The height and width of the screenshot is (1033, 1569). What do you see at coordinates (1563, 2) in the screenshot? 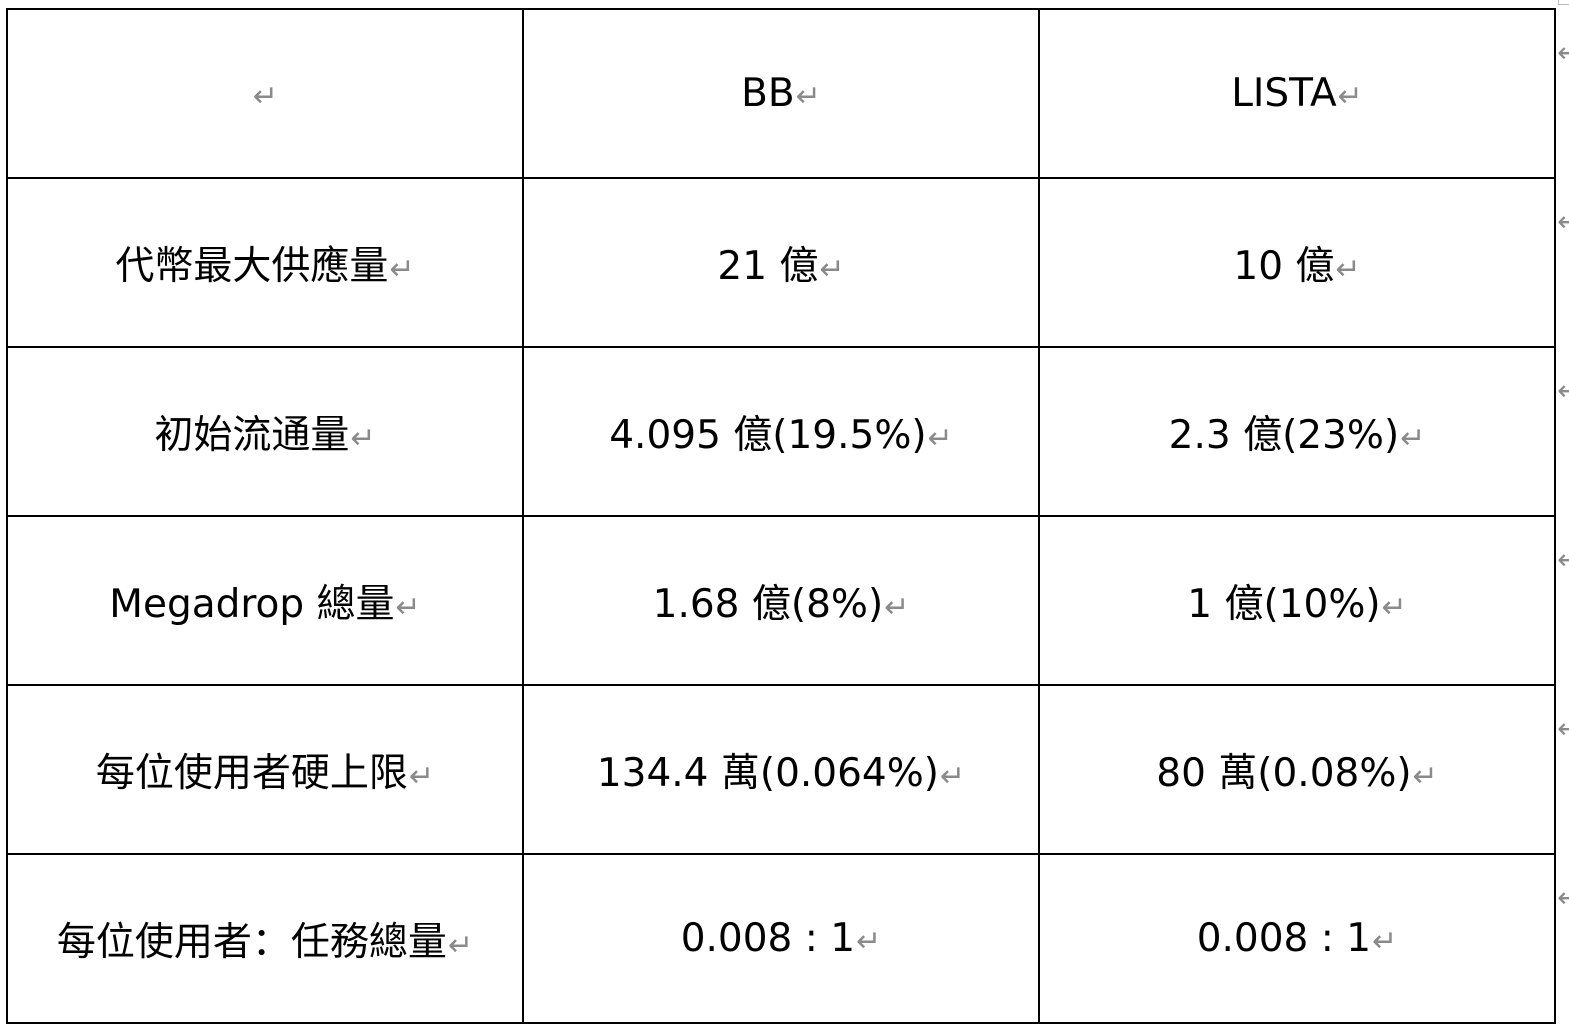
I see `page-margin-corner` at bounding box center [1563, 2].